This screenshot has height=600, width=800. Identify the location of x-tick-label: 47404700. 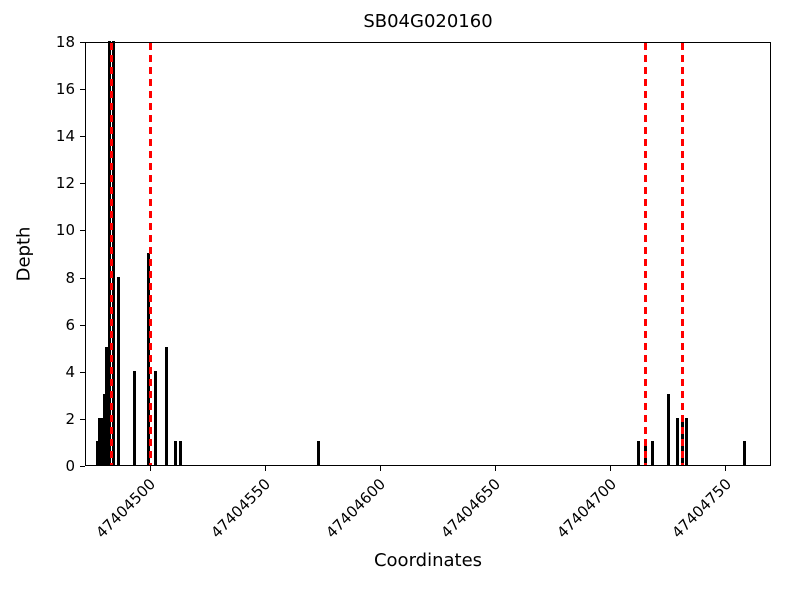
(586, 508).